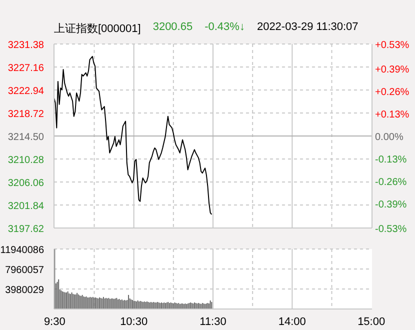 This screenshot has height=330, width=415. What do you see at coordinates (26, 160) in the screenshot?
I see `y-tick-label: 3210.28` at bounding box center [26, 160].